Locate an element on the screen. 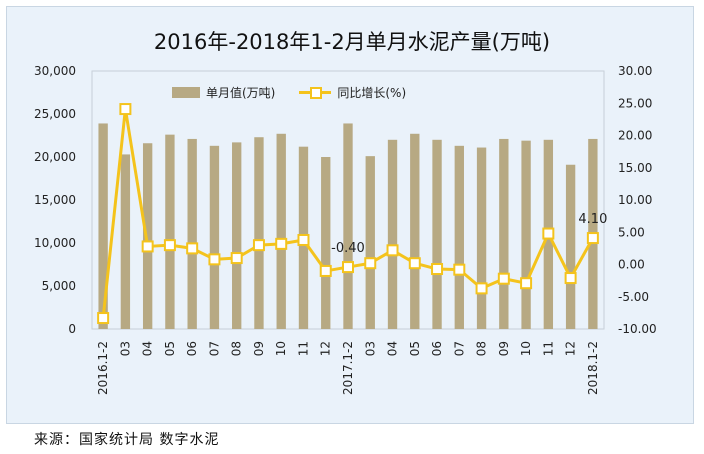 The image size is (704, 454). y-left-tick-label: 30,000 is located at coordinates (55, 71).